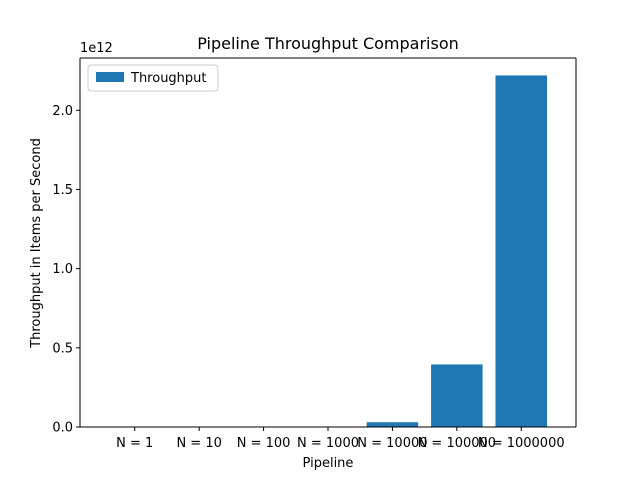 The width and height of the screenshot is (640, 480). I want to click on x-axis-label: Pipeline, so click(328, 463).